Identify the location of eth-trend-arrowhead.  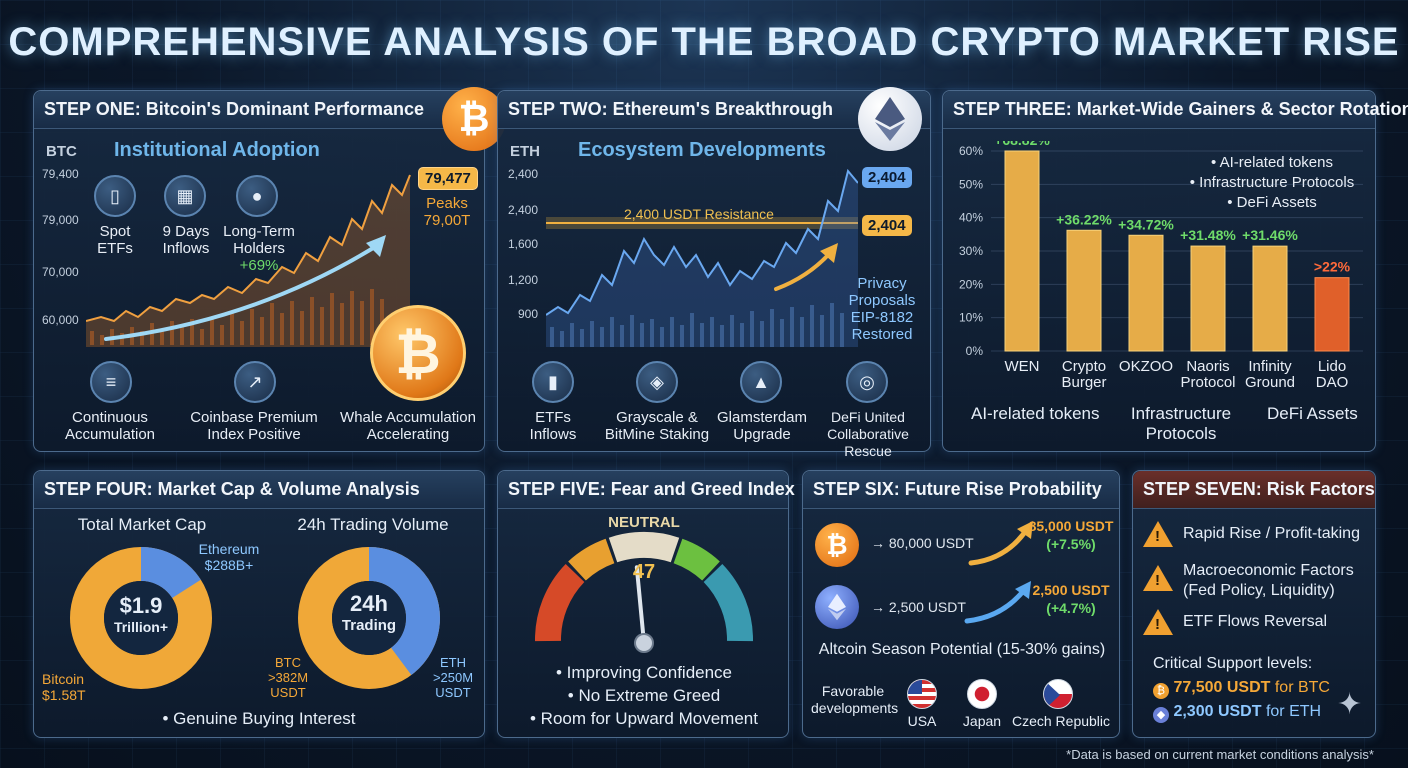
(829, 253).